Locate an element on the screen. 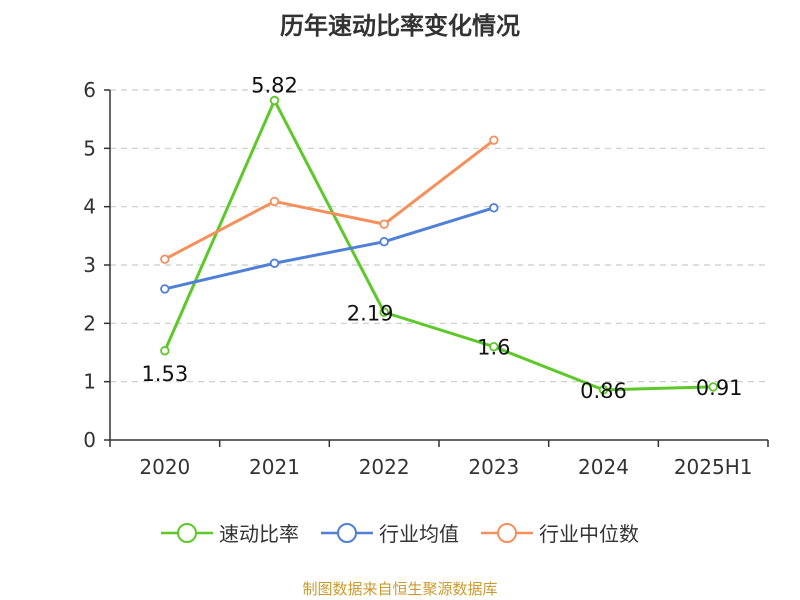 The image size is (800, 600). legend-label: 行业中位数 is located at coordinates (589, 534).